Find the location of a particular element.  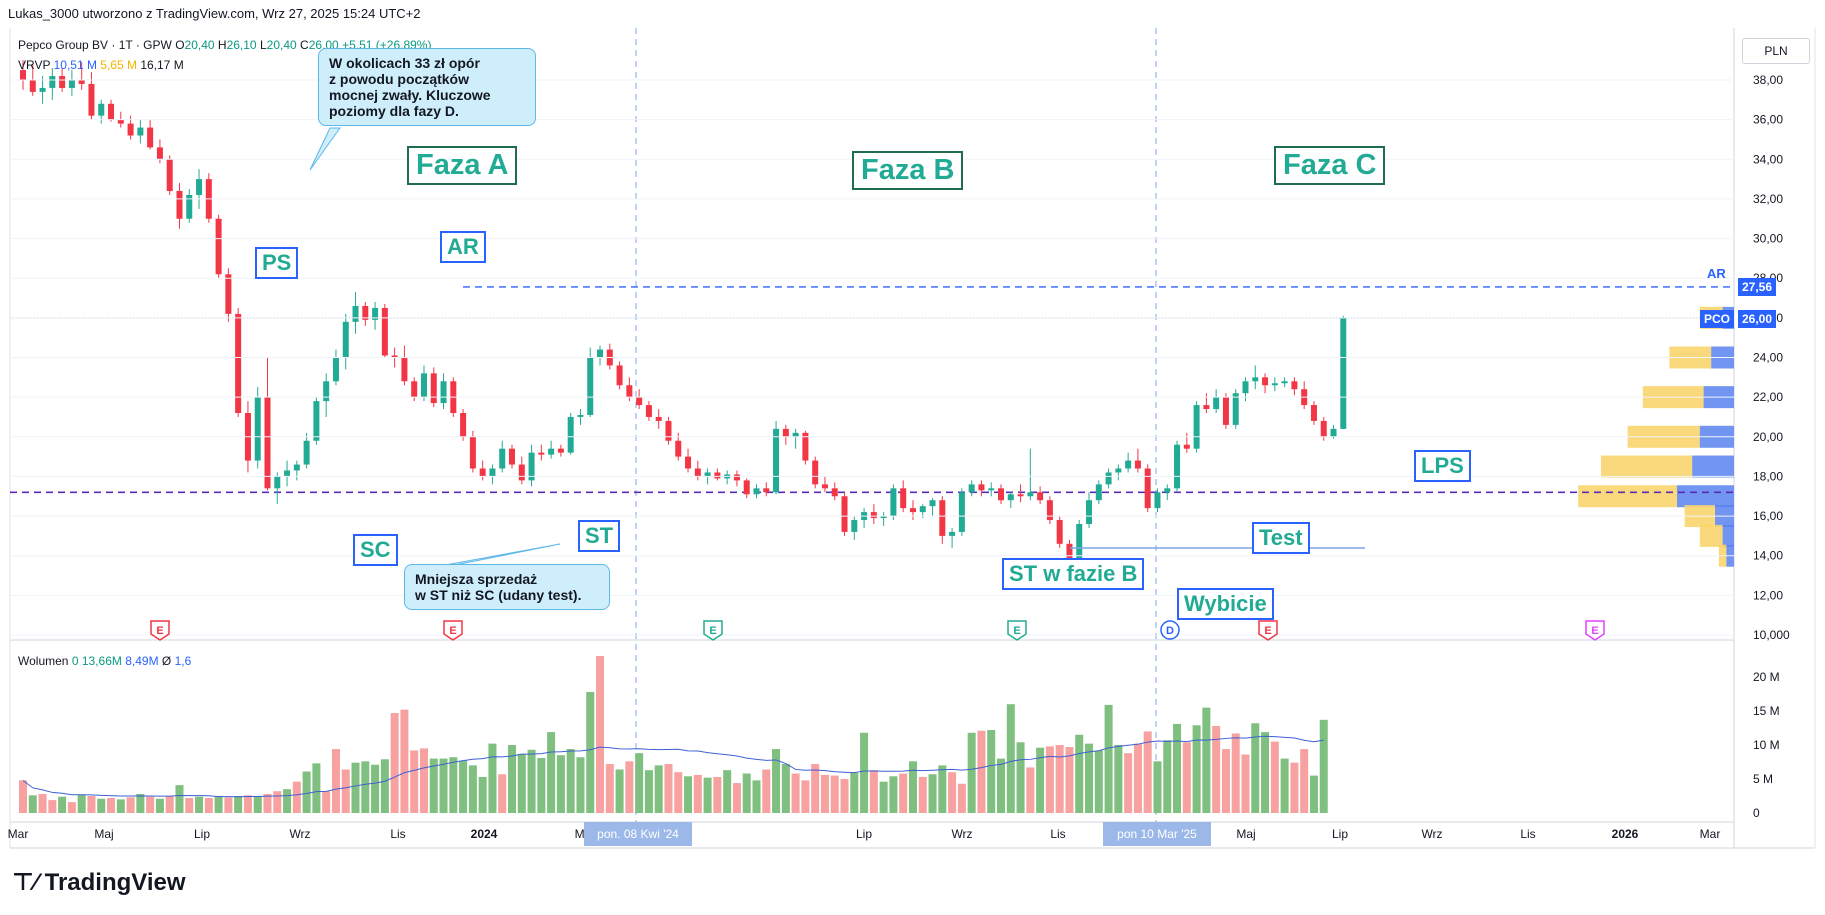

tag-breakout: Wybicie is located at coordinates (1225, 604).